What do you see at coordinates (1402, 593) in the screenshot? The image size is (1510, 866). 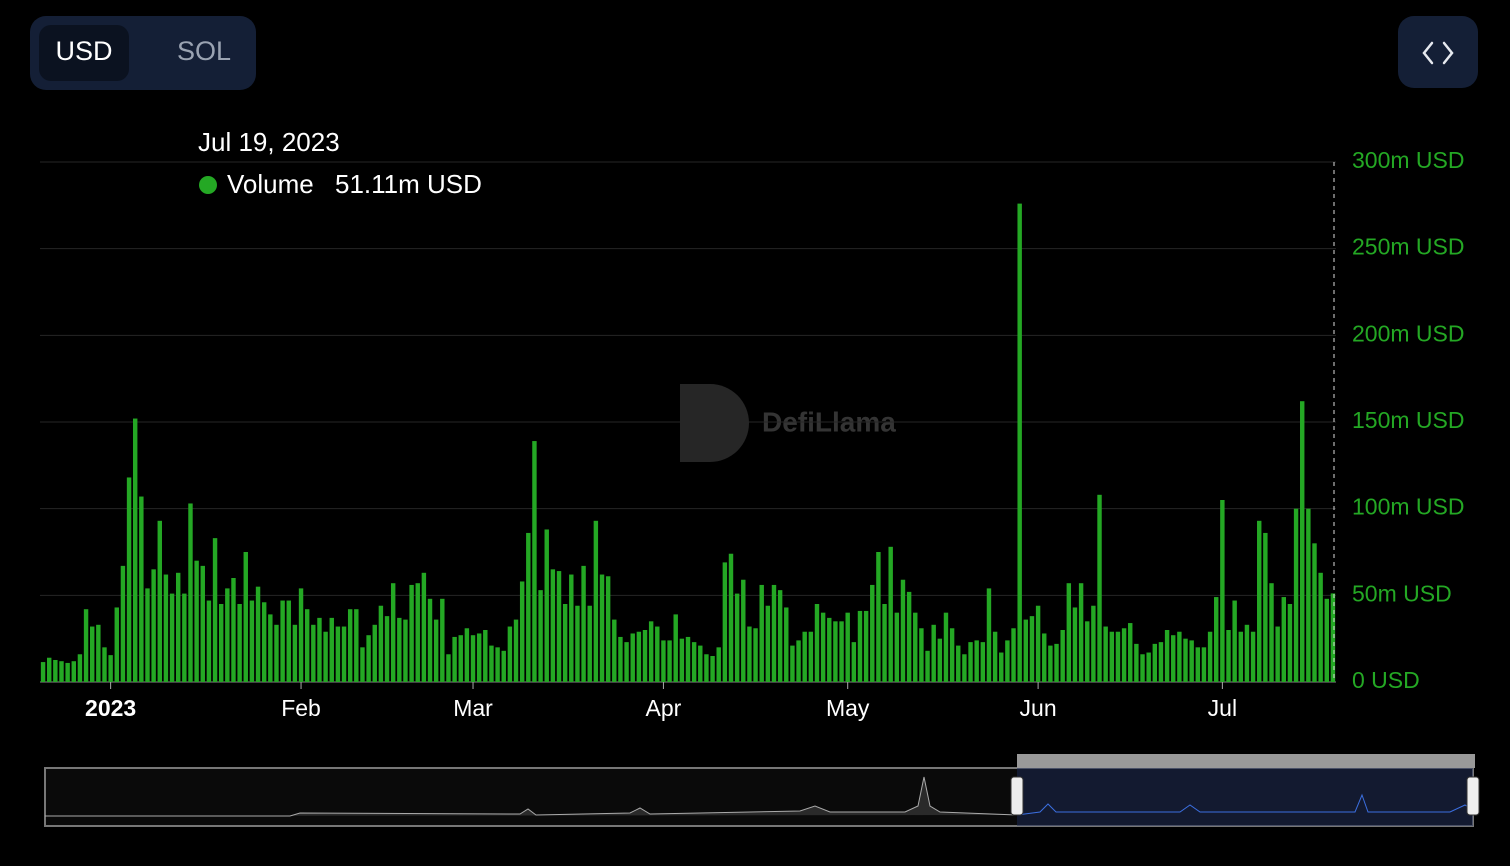 I see `y-tick-label: 50m USD` at bounding box center [1402, 593].